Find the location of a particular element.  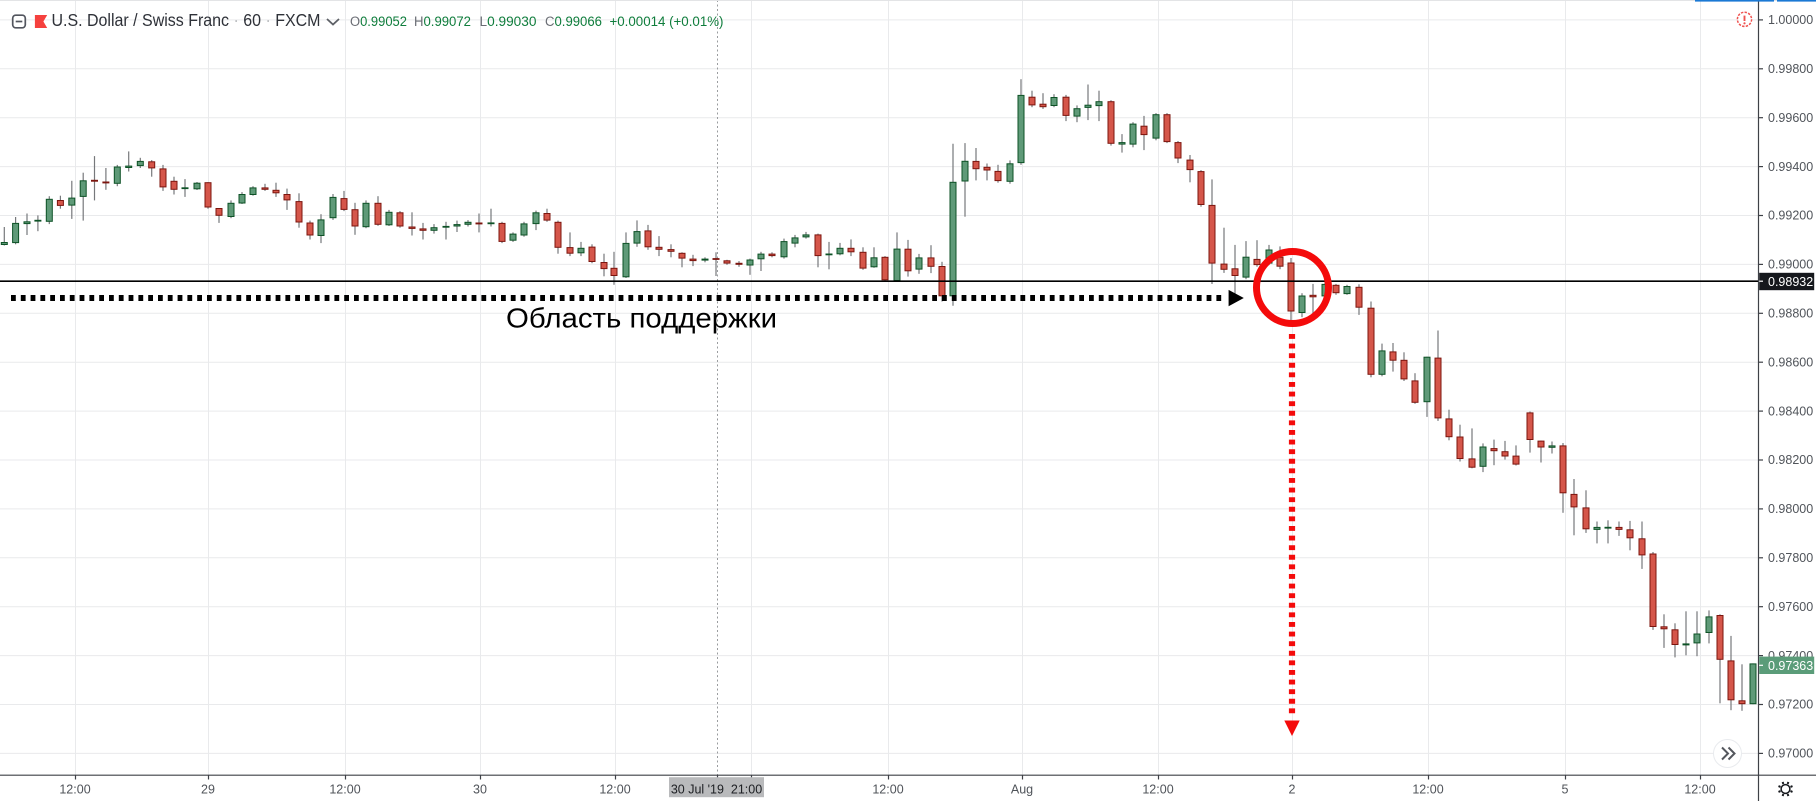

svg-text: 0.99200 is located at coordinates (1790, 216).